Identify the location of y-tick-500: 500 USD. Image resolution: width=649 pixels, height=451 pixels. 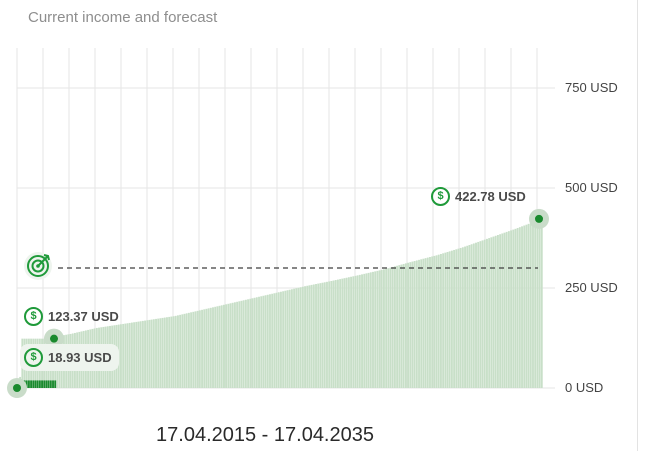
(591, 187).